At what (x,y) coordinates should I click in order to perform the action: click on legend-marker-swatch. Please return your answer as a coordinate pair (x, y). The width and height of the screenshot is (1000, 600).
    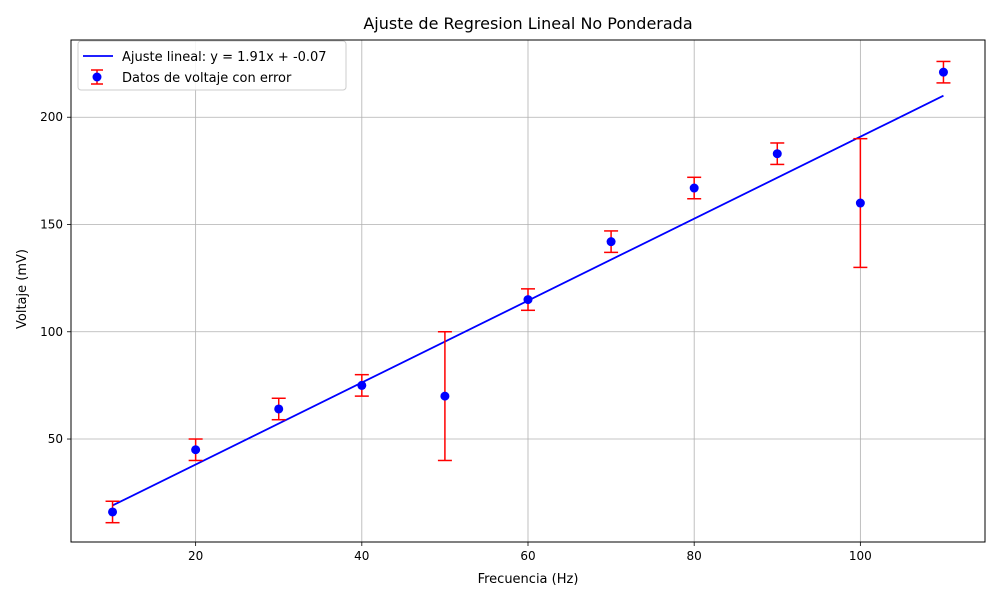
    Looking at the image, I should click on (97, 77).